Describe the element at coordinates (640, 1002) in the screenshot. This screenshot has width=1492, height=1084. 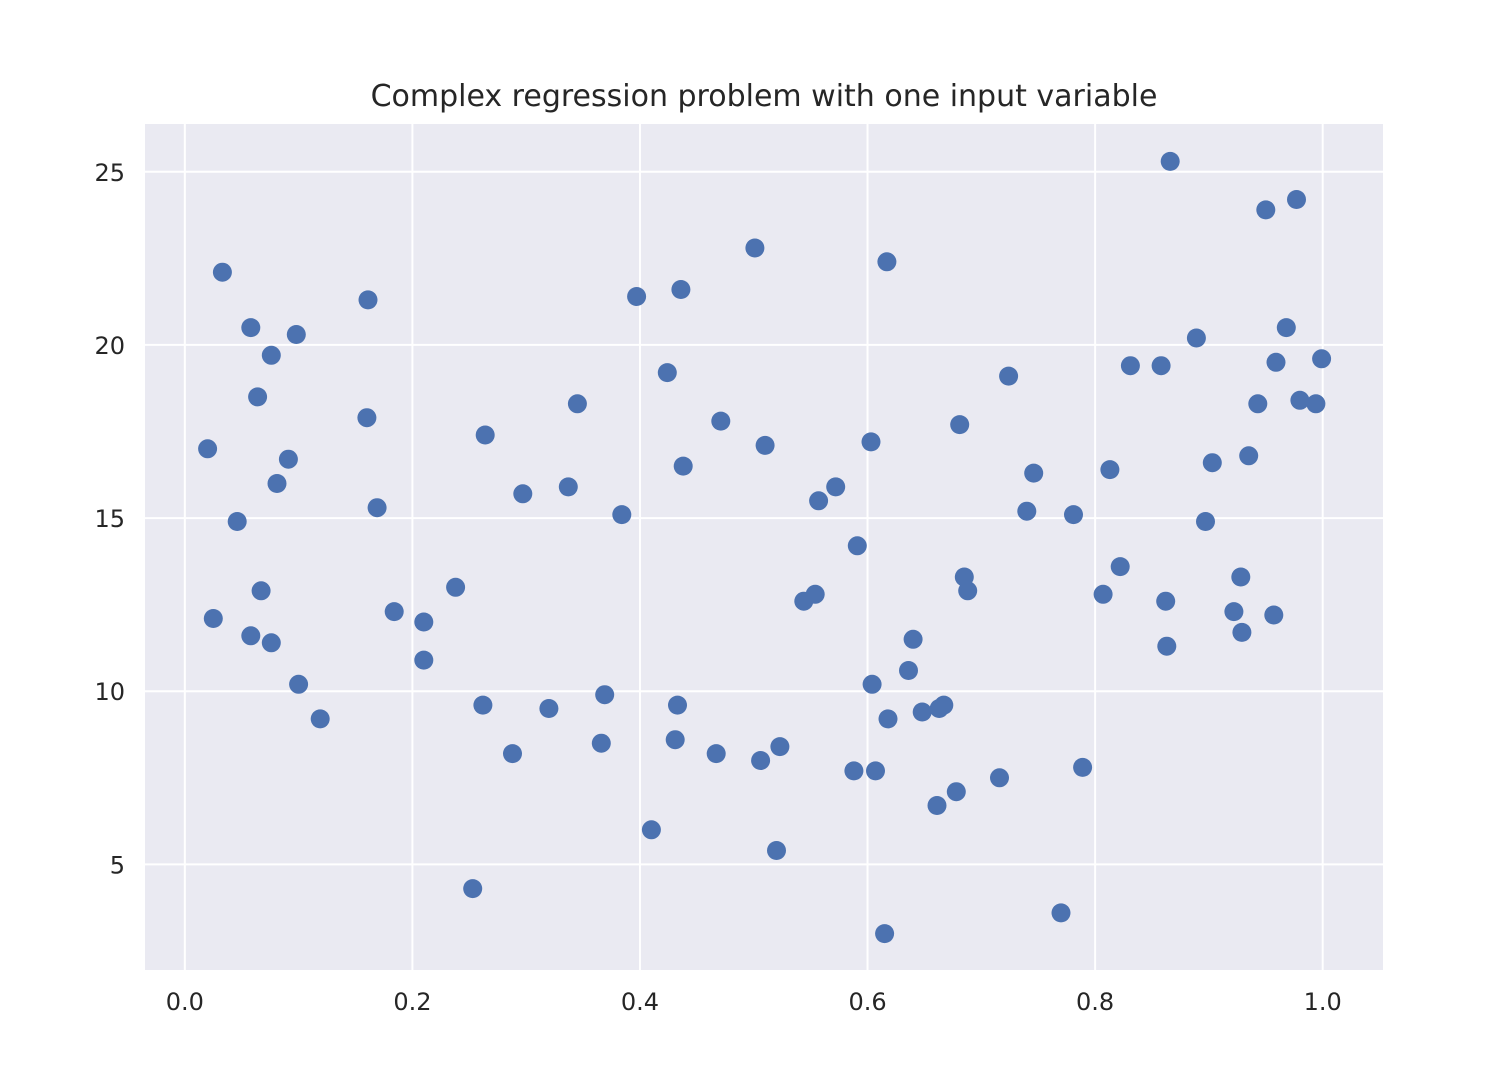
I see `x-tick-label: 0.4` at that location.